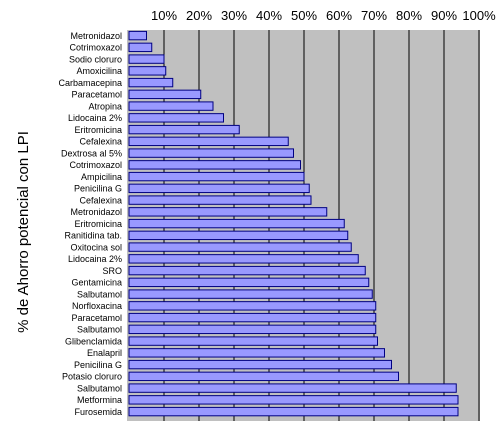 Image resolution: width=501 pixels, height=438 pixels. Describe the element at coordinates (409, 15) in the screenshot. I see `x-tick-label: 80%` at that location.